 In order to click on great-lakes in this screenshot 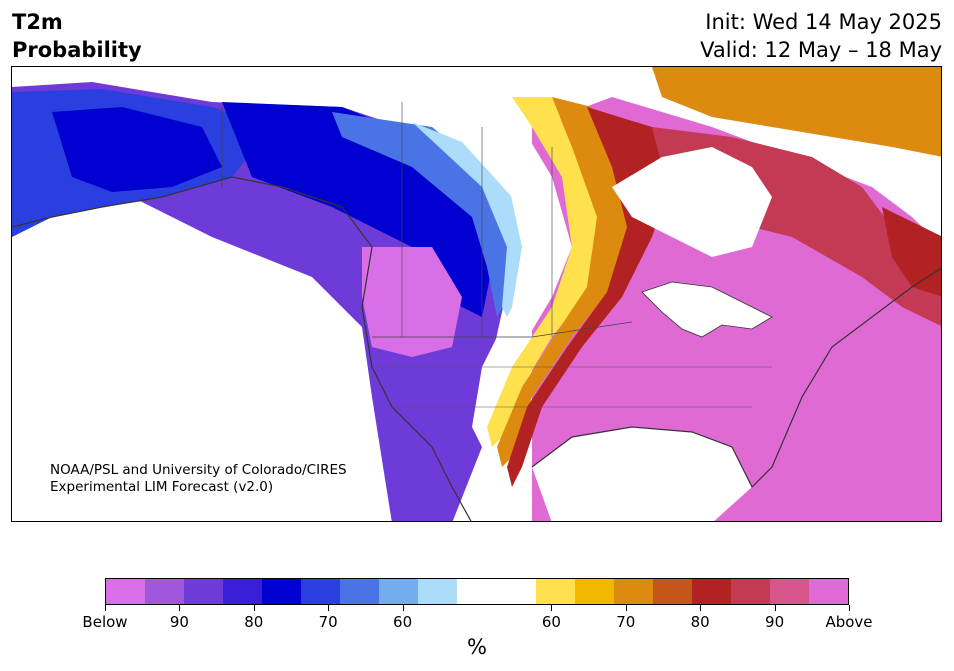, I will do `click(707, 309)`.